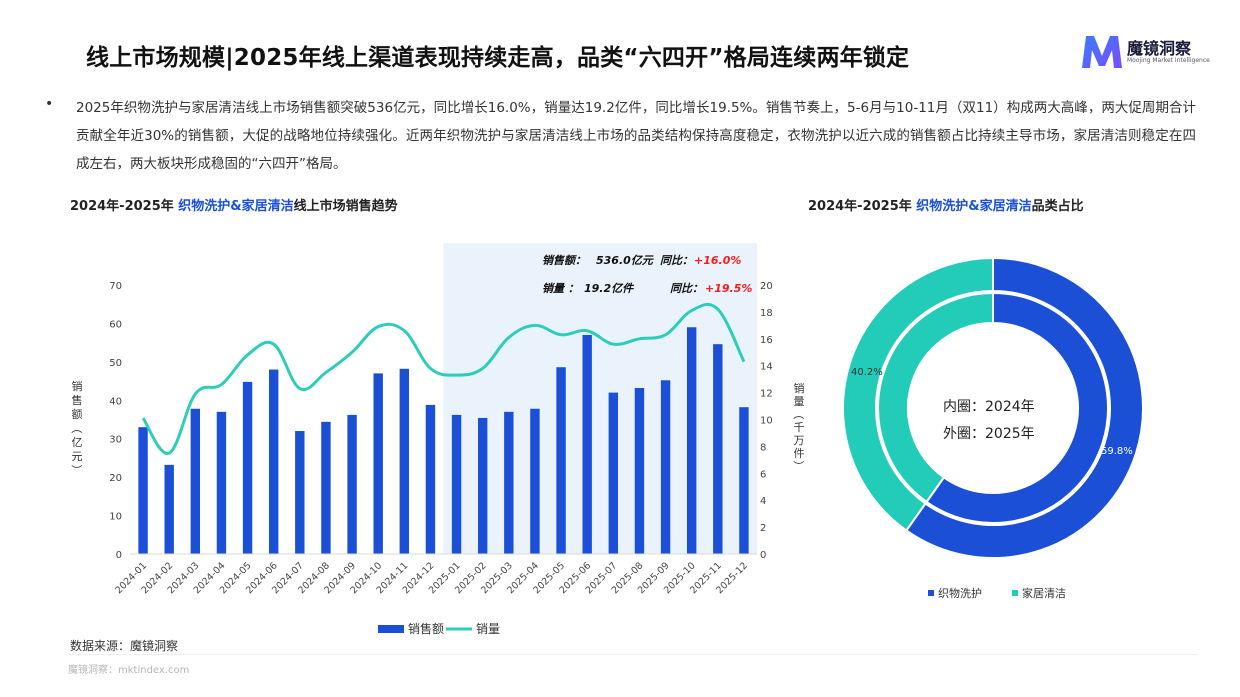 Image resolution: width=1240 pixels, height=697 pixels. What do you see at coordinates (115, 478) in the screenshot?
I see `y-left-tick: 20` at bounding box center [115, 478].